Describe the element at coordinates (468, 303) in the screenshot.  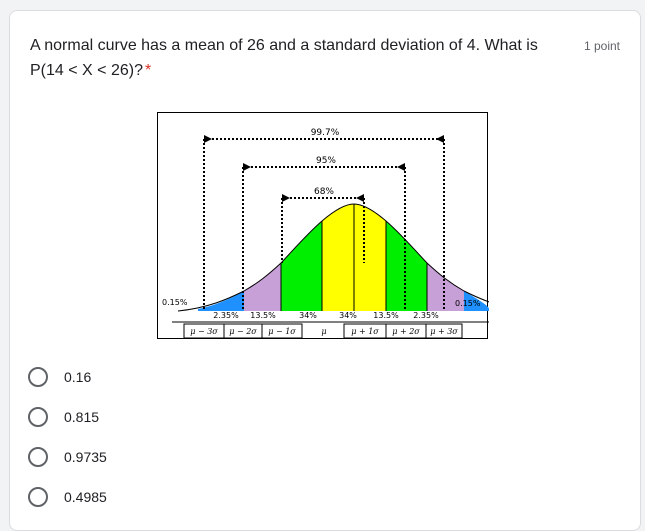
I see `tail-label-right: 0.15%` at that location.